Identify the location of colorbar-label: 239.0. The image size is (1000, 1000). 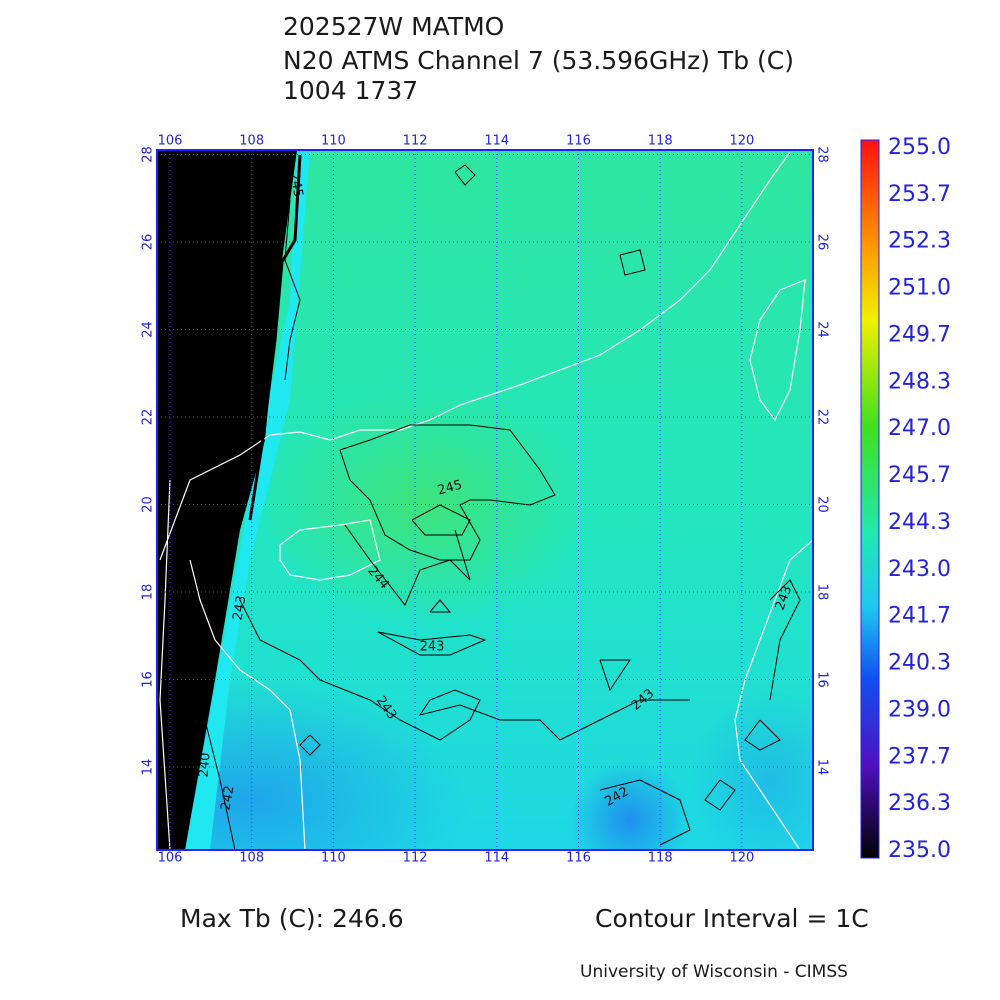
(919, 709).